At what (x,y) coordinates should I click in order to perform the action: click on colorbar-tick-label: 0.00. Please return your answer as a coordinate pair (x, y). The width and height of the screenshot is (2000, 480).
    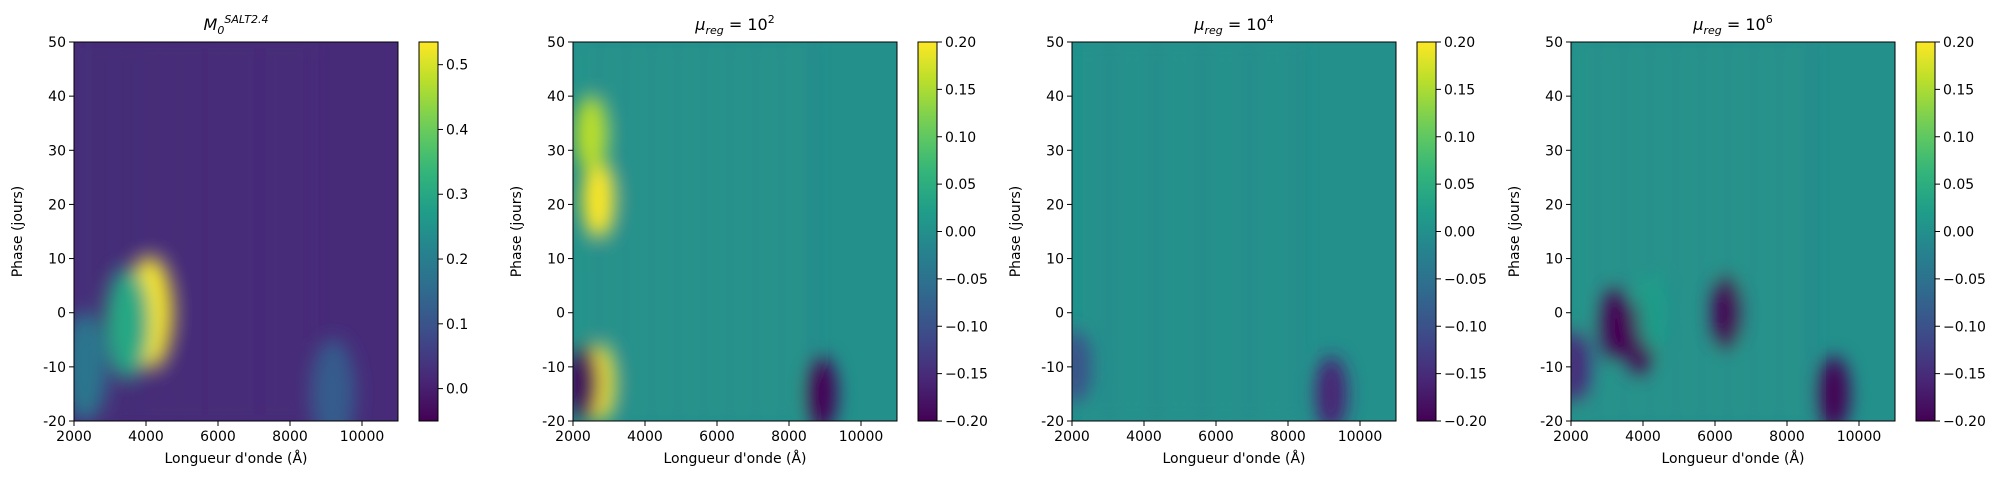
    Looking at the image, I should click on (1459, 233).